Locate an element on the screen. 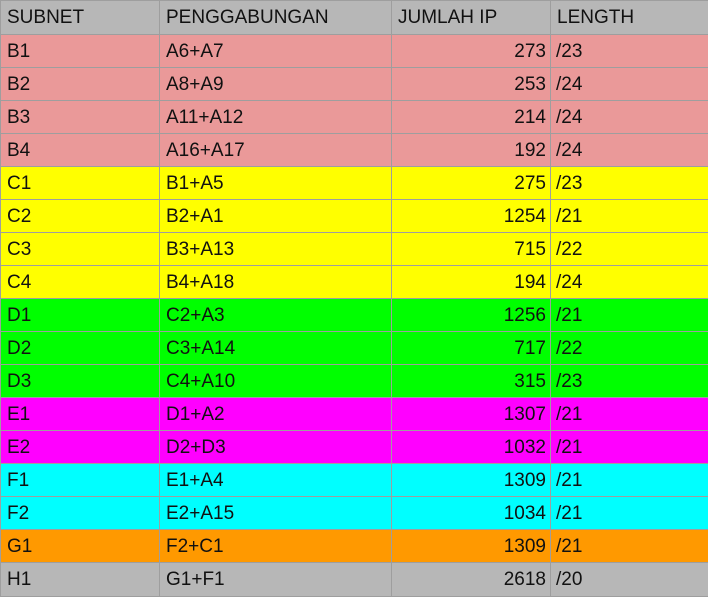 This screenshot has height=597, width=708. penggabungan-cell: B3+A13 is located at coordinates (276, 249).